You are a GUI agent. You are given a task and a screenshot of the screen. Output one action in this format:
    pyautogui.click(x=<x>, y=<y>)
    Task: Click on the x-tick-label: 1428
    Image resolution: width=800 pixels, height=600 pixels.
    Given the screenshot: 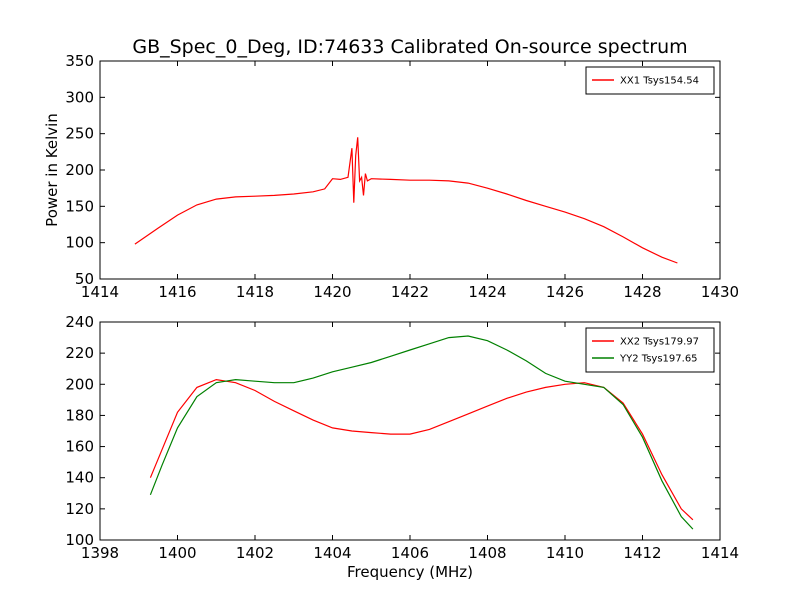 What is the action you would take?
    pyautogui.click(x=642, y=292)
    